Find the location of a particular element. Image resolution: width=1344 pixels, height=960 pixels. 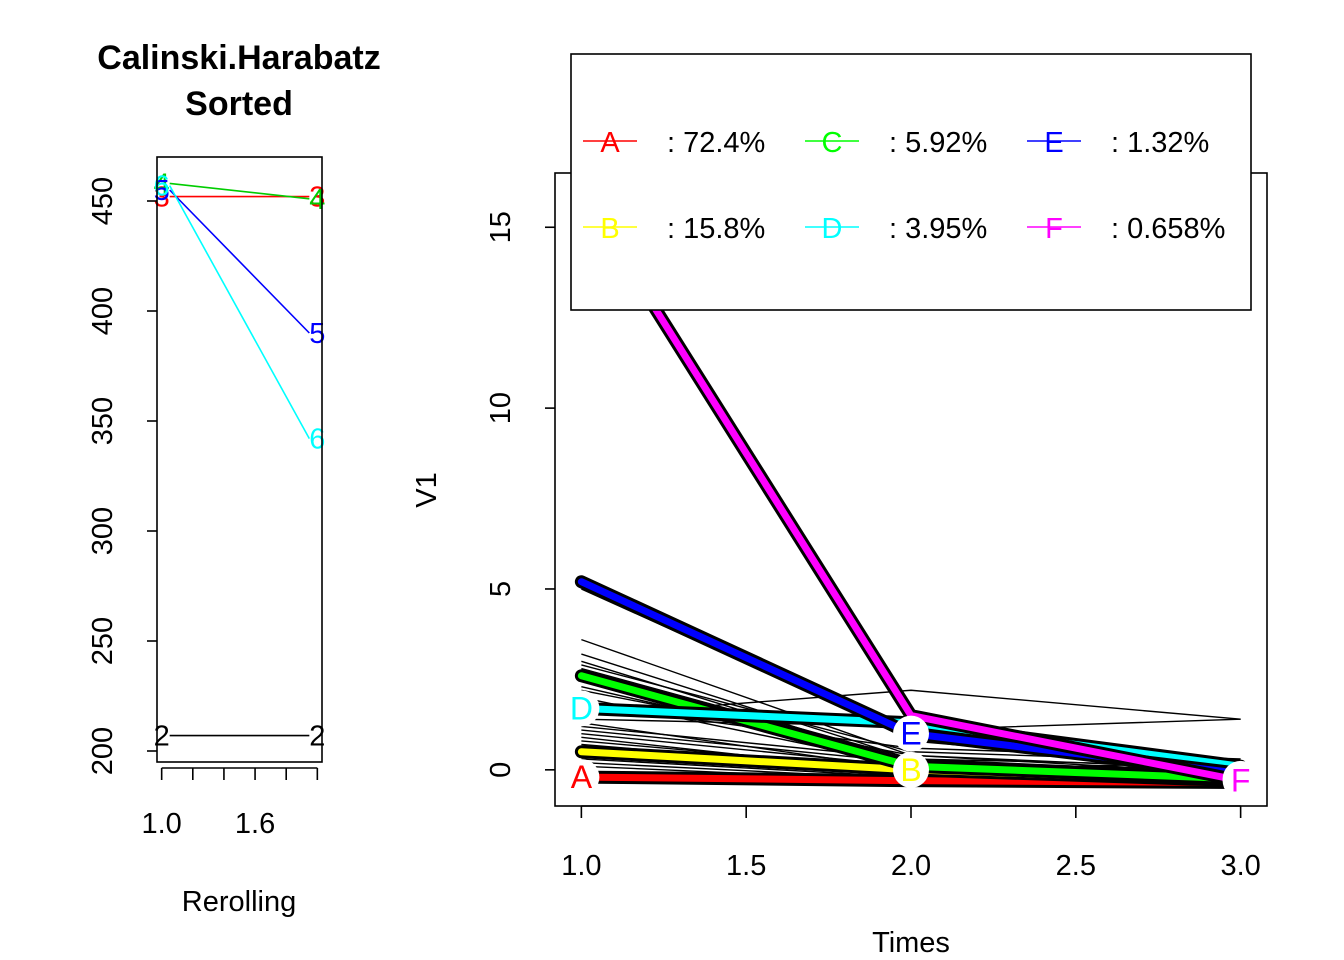

left-y-axis: 200 250 300 350 400 450 is located at coordinates (122, 476).